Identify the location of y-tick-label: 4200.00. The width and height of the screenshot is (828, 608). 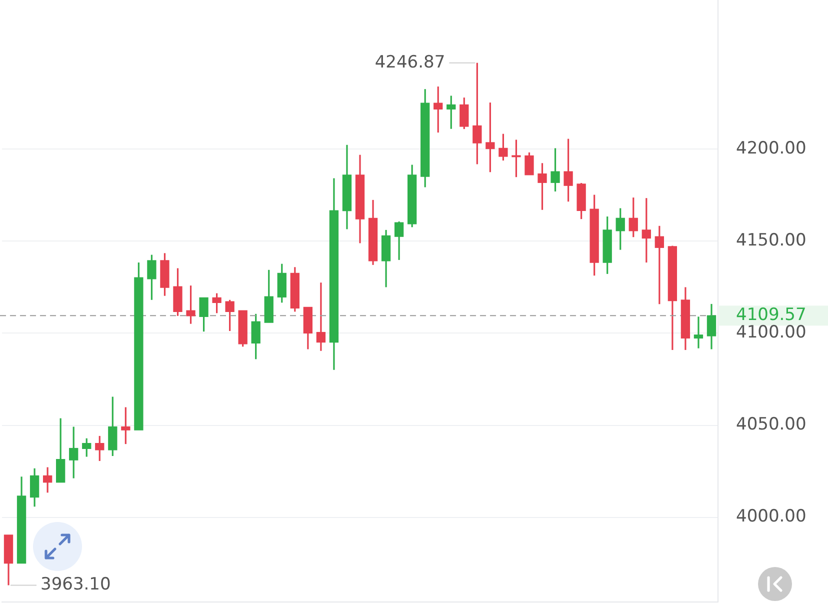
(771, 148).